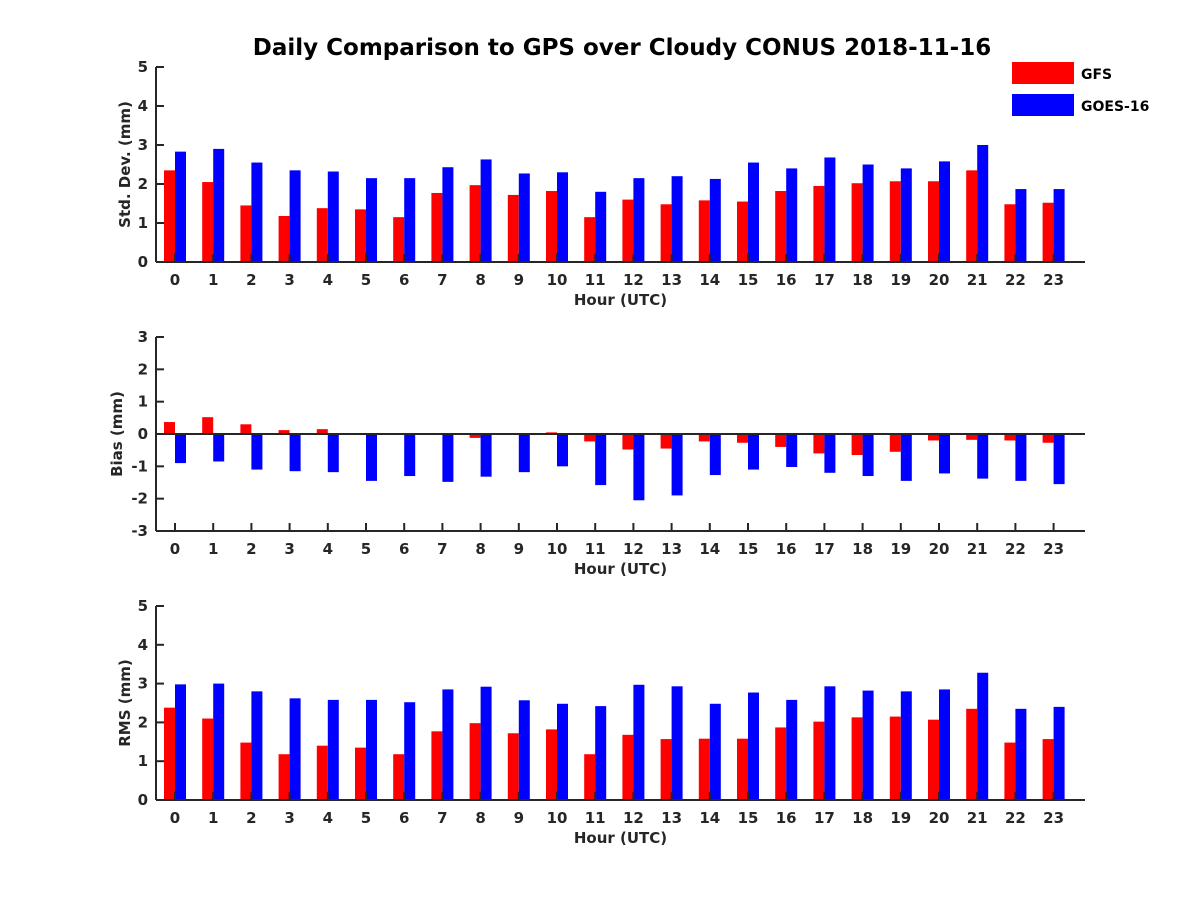  I want to click on rms-ytick-label: 2, so click(143, 722).